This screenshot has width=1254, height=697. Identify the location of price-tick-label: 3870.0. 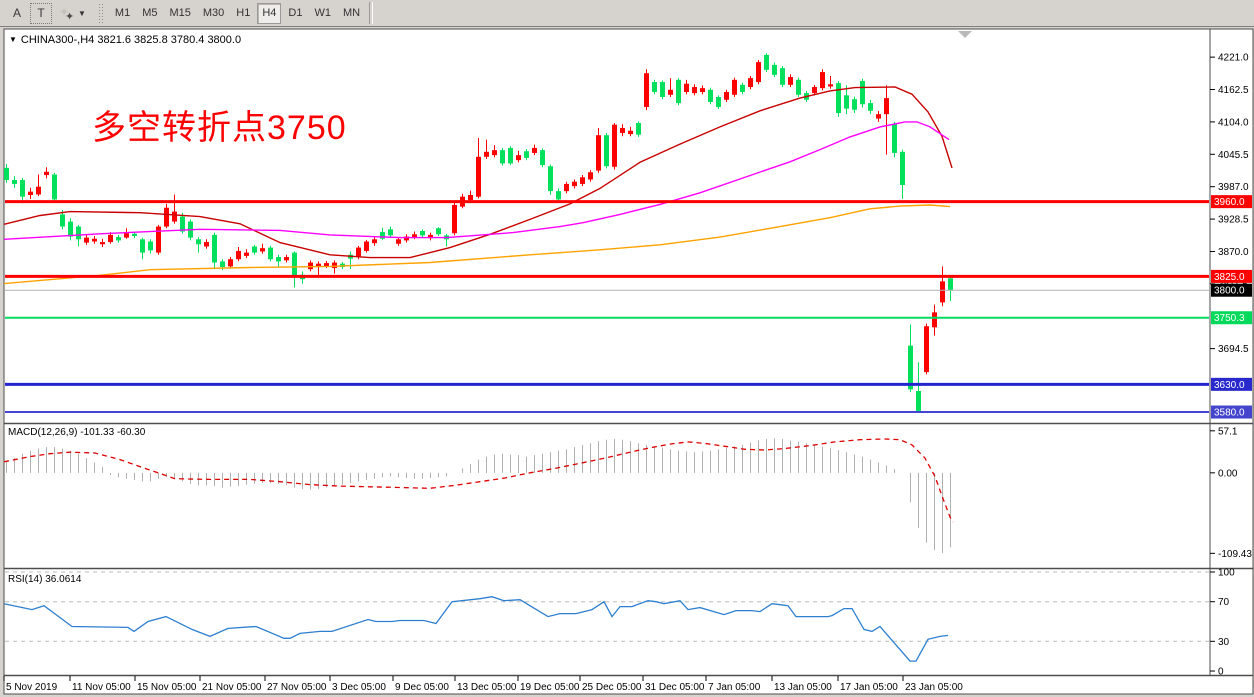
(1233, 252).